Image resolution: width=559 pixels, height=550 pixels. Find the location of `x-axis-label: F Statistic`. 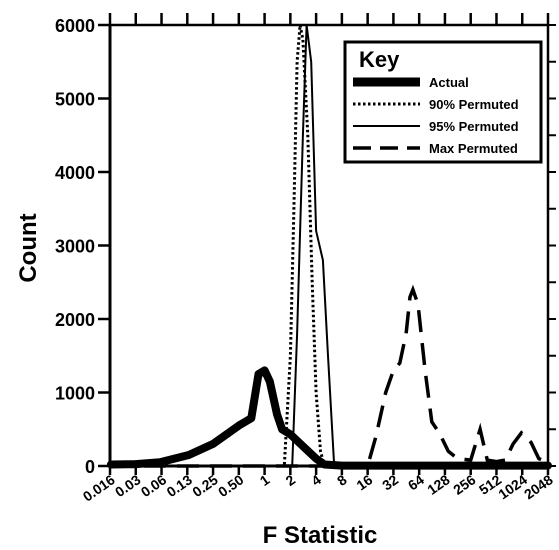

x-axis-label: F Statistic is located at coordinates (320, 535).